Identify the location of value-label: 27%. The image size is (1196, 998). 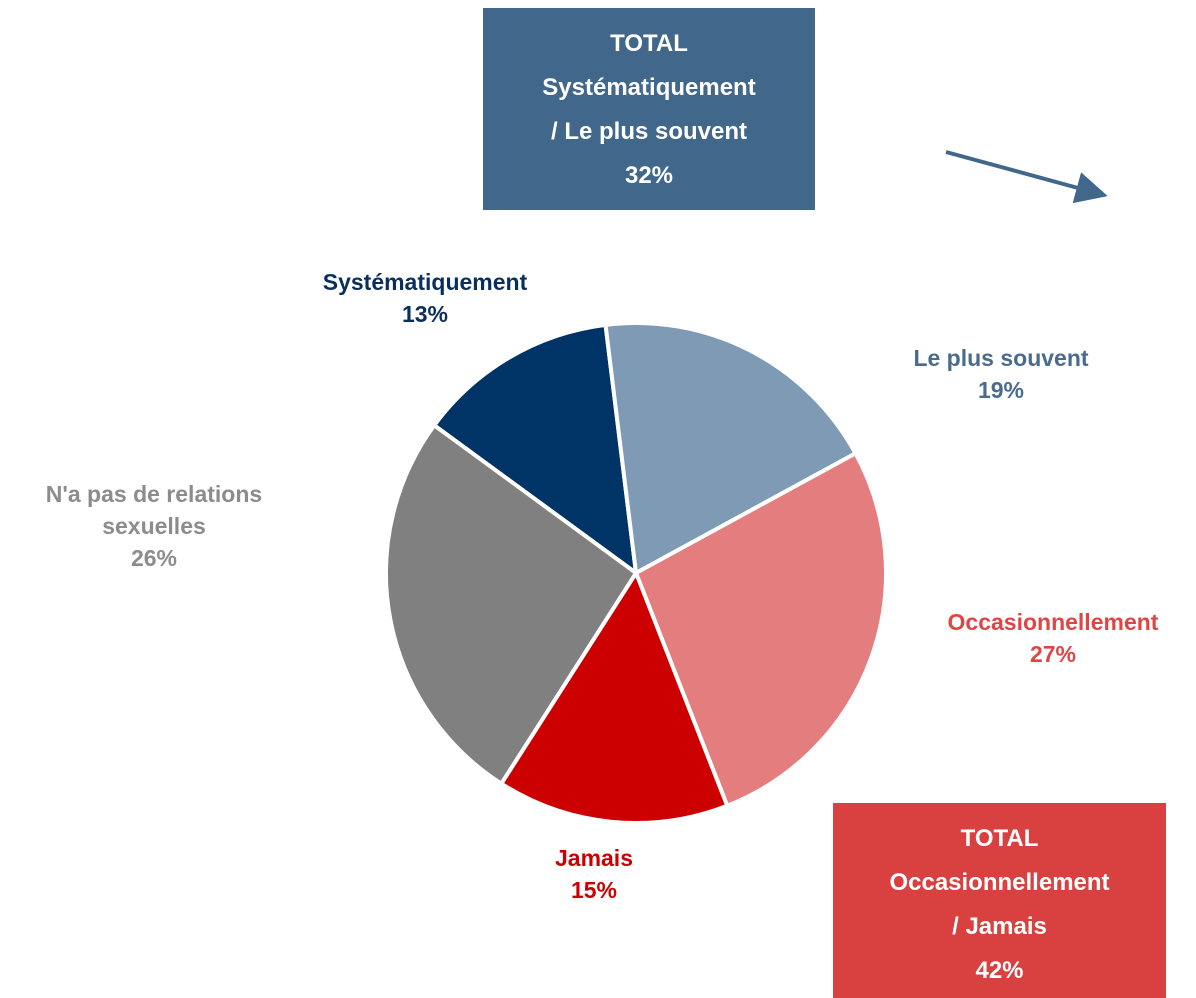
(1053, 654).